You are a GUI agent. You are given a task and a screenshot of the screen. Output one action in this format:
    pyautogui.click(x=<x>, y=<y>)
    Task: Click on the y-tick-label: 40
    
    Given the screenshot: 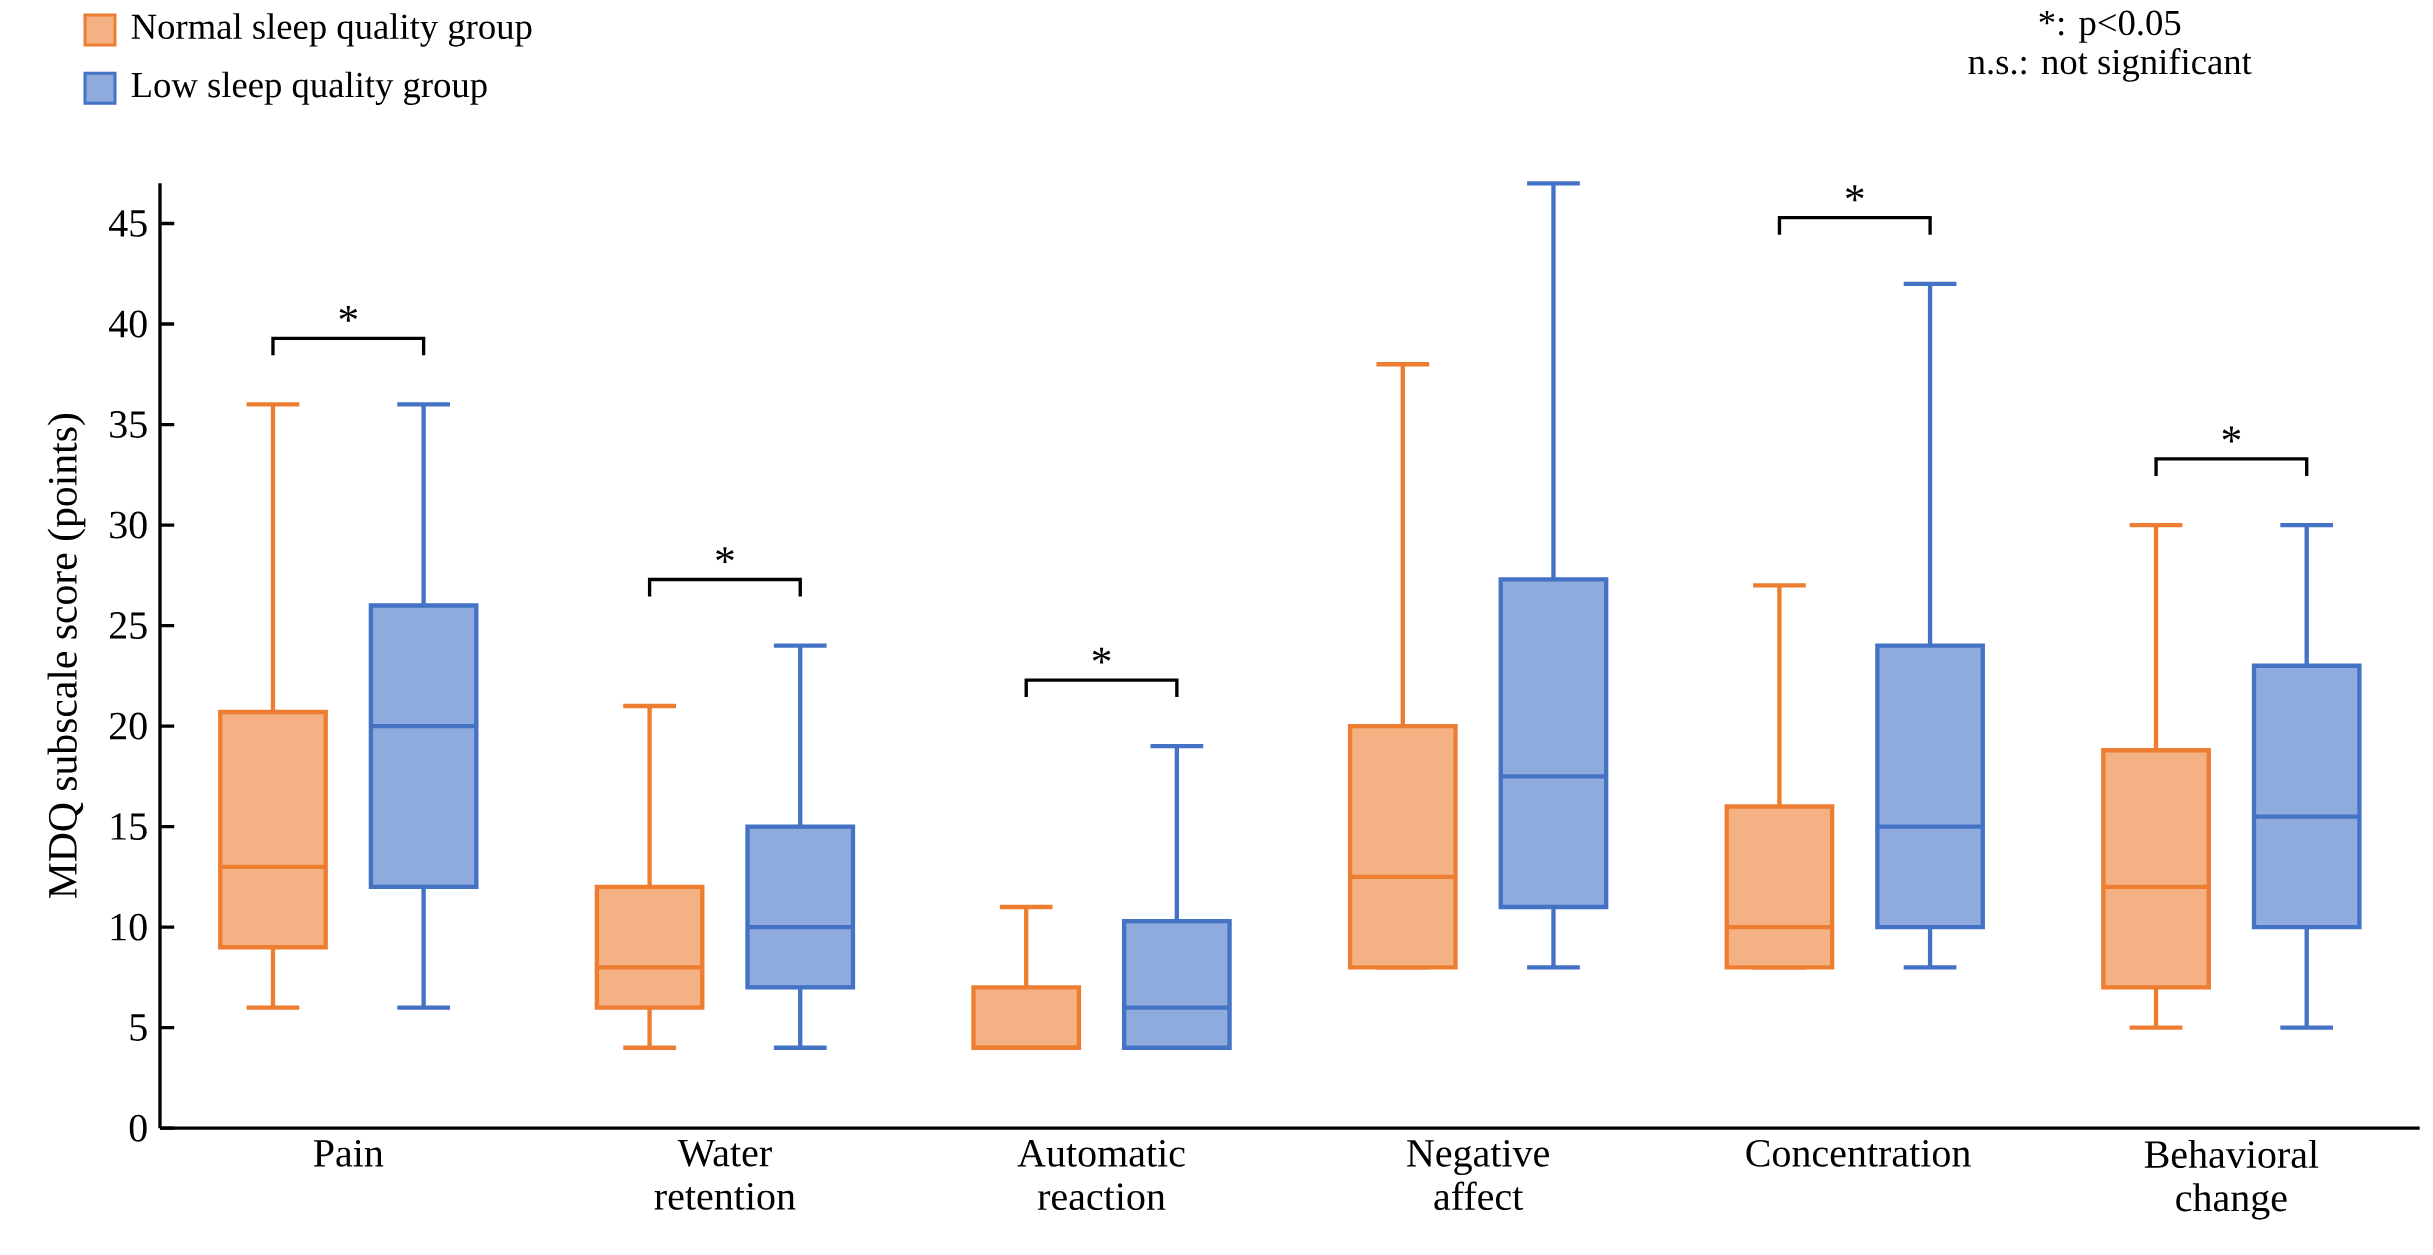 What is the action you would take?
    pyautogui.click(x=128, y=324)
    